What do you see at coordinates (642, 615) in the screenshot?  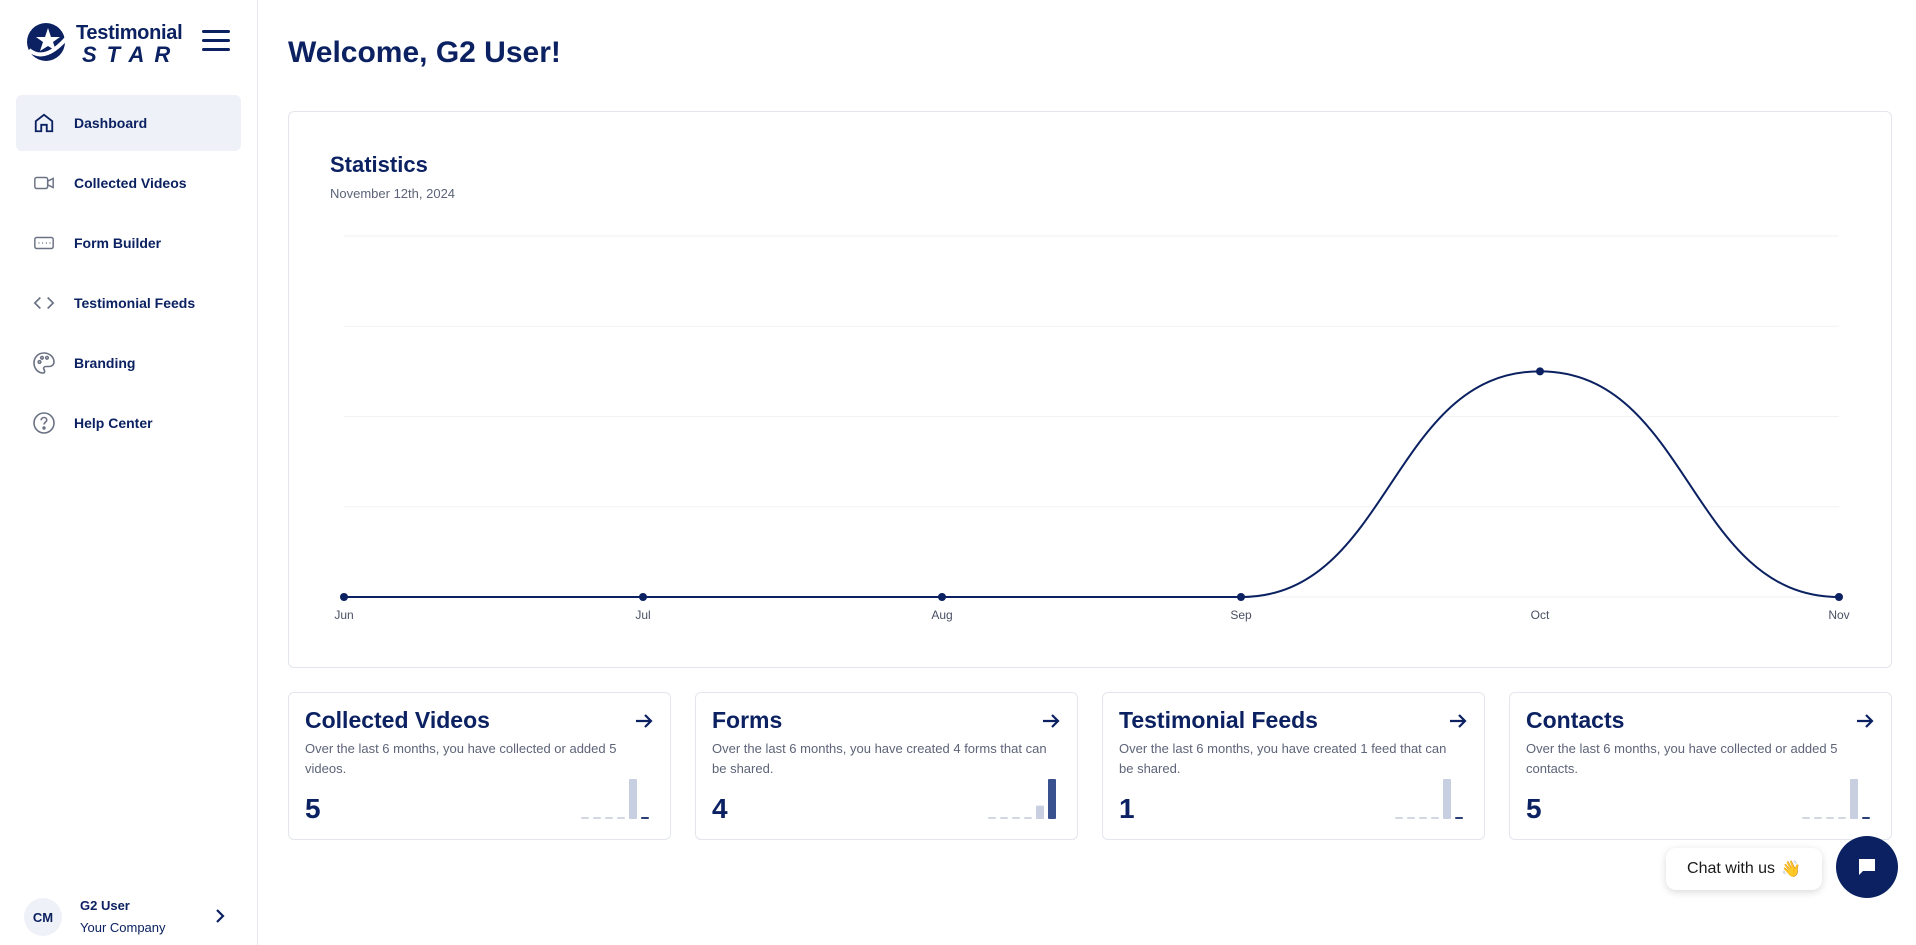 I see `chart-x-tick-label: Jul` at bounding box center [642, 615].